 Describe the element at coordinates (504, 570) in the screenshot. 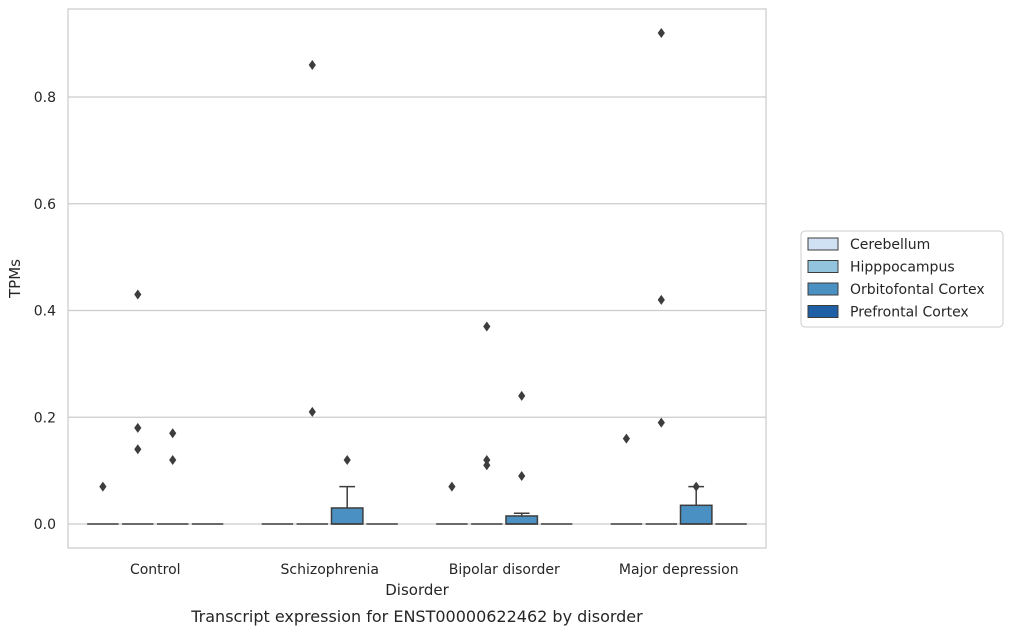

I see `x-tick-label: Bipolar disorder` at that location.